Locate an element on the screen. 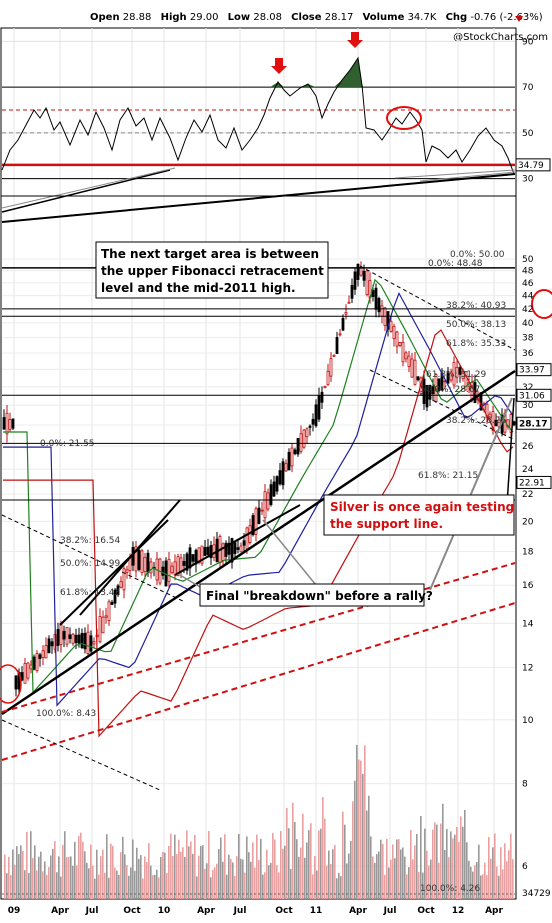 Image resolution: width=552 pixels, height=923 pixels. fib-level-label: 100.0%: 8.43 is located at coordinates (66, 714).